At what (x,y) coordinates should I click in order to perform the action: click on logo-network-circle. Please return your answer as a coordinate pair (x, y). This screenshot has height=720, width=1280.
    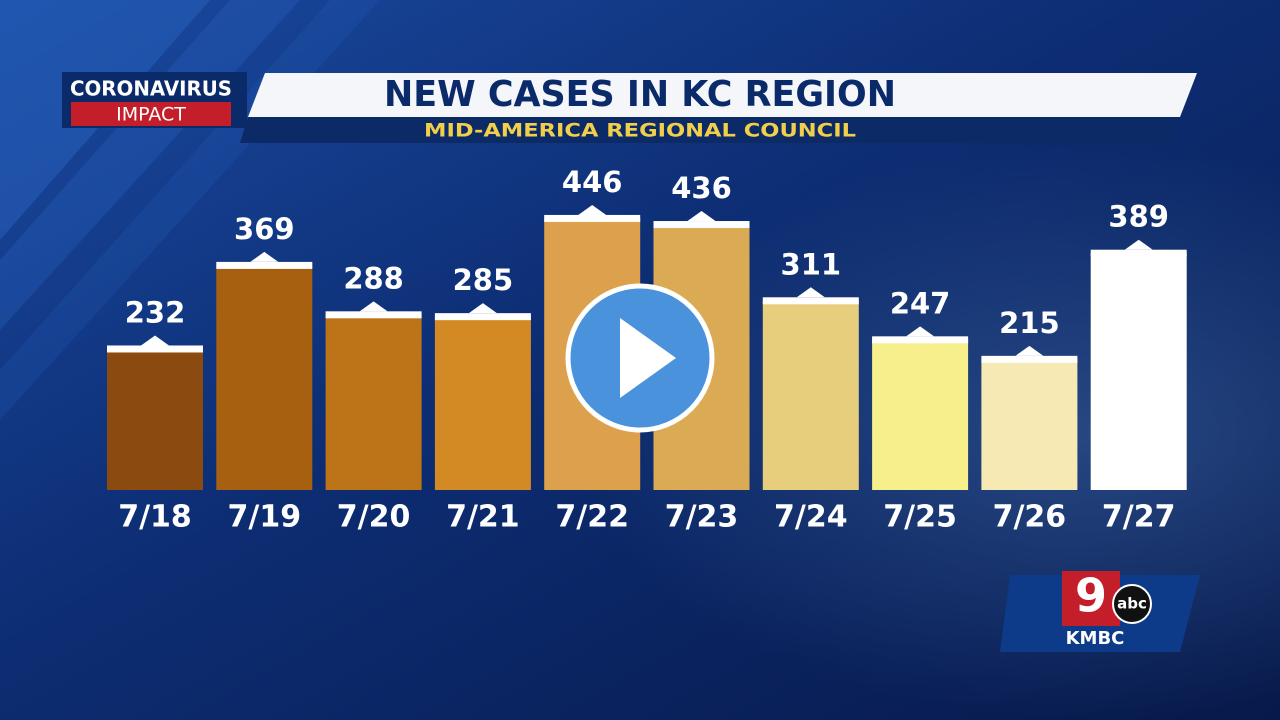
    Looking at the image, I should click on (1132, 604).